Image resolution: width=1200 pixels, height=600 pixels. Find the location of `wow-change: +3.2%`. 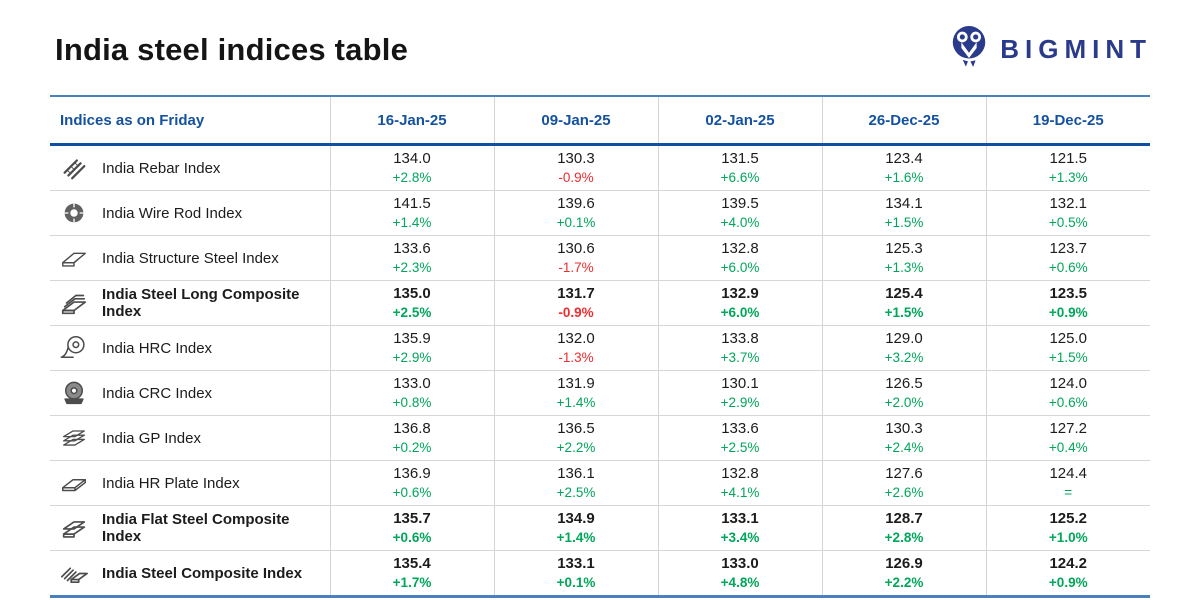

wow-change: +3.2% is located at coordinates (904, 357).